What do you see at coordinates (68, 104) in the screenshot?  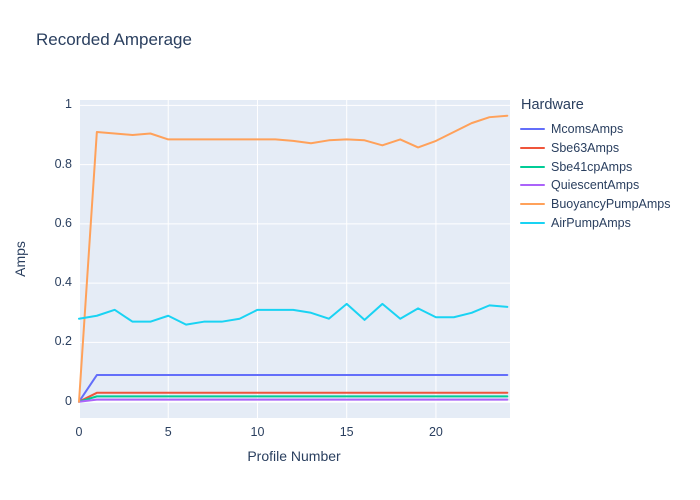 I see `y-tick-label: 1` at bounding box center [68, 104].